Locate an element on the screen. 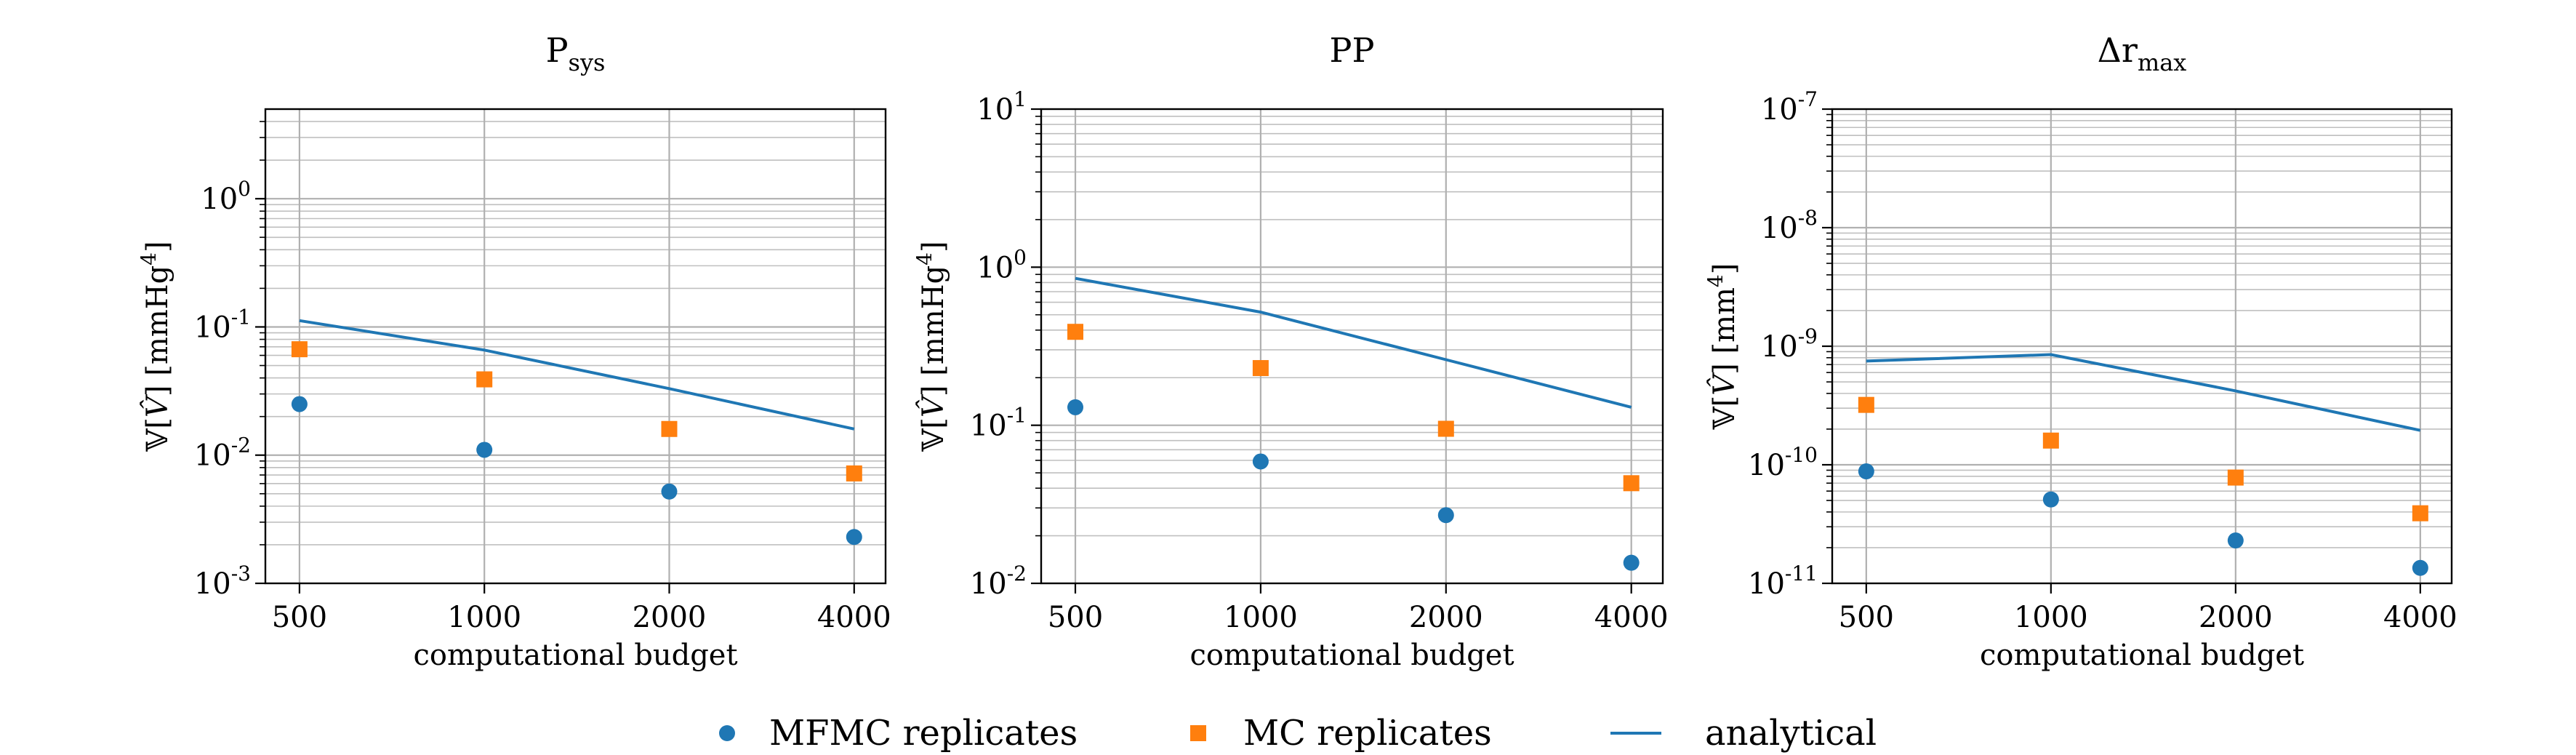  chart-title: Δrmax is located at coordinates (2142, 53).